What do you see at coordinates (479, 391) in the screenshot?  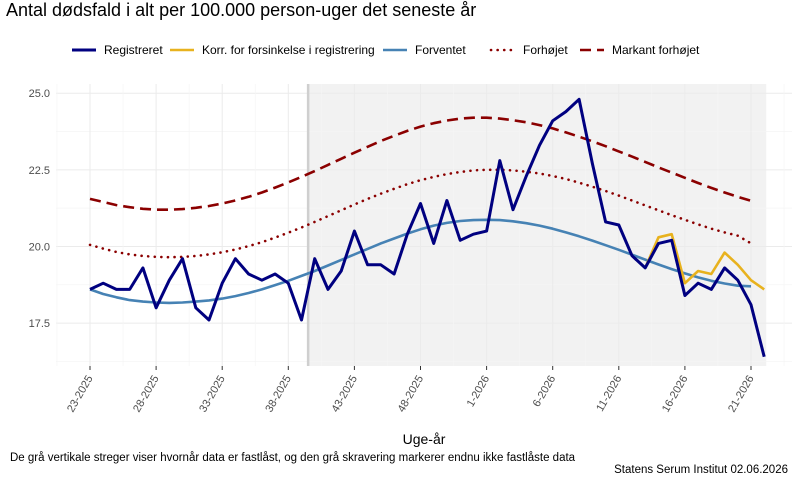 I see `x-tick-label: 1-2026` at bounding box center [479, 391].